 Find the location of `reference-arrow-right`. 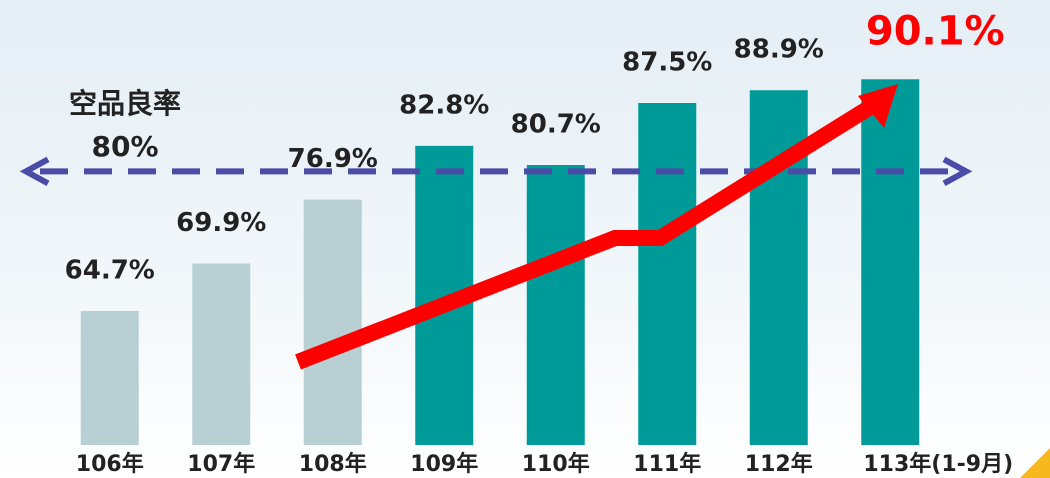

reference-arrow-right is located at coordinates (957, 171).